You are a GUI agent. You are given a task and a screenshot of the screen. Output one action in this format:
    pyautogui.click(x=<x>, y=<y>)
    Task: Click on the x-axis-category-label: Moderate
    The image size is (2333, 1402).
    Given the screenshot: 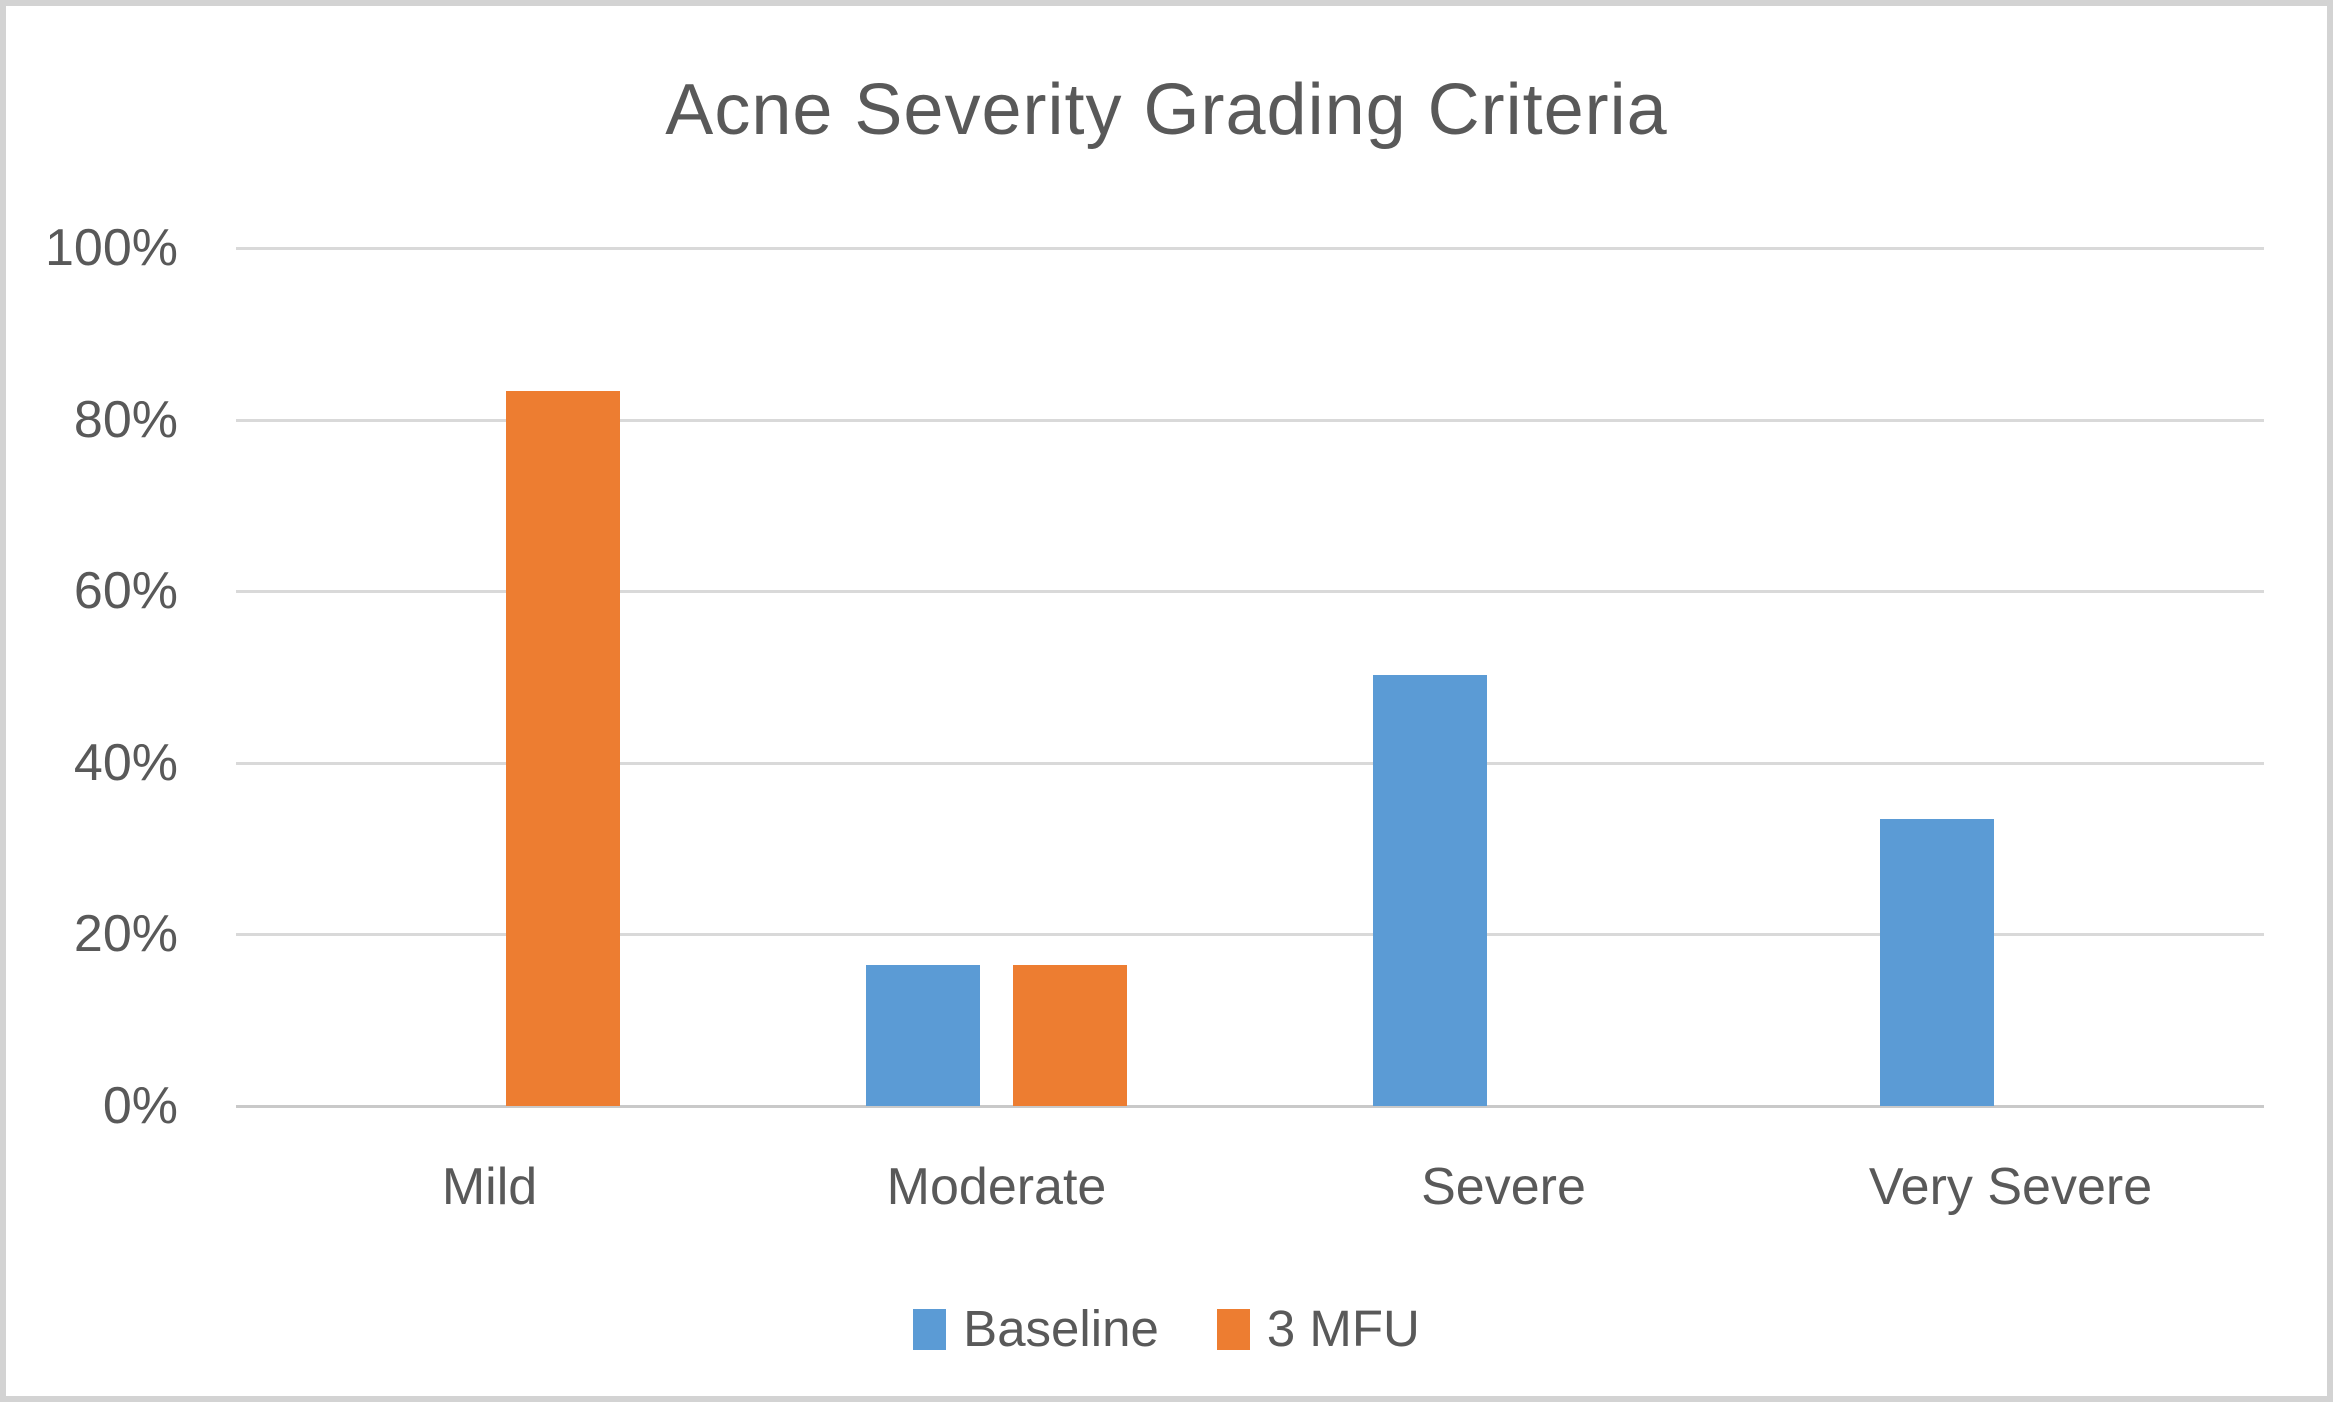 What is the action you would take?
    pyautogui.click(x=996, y=1187)
    